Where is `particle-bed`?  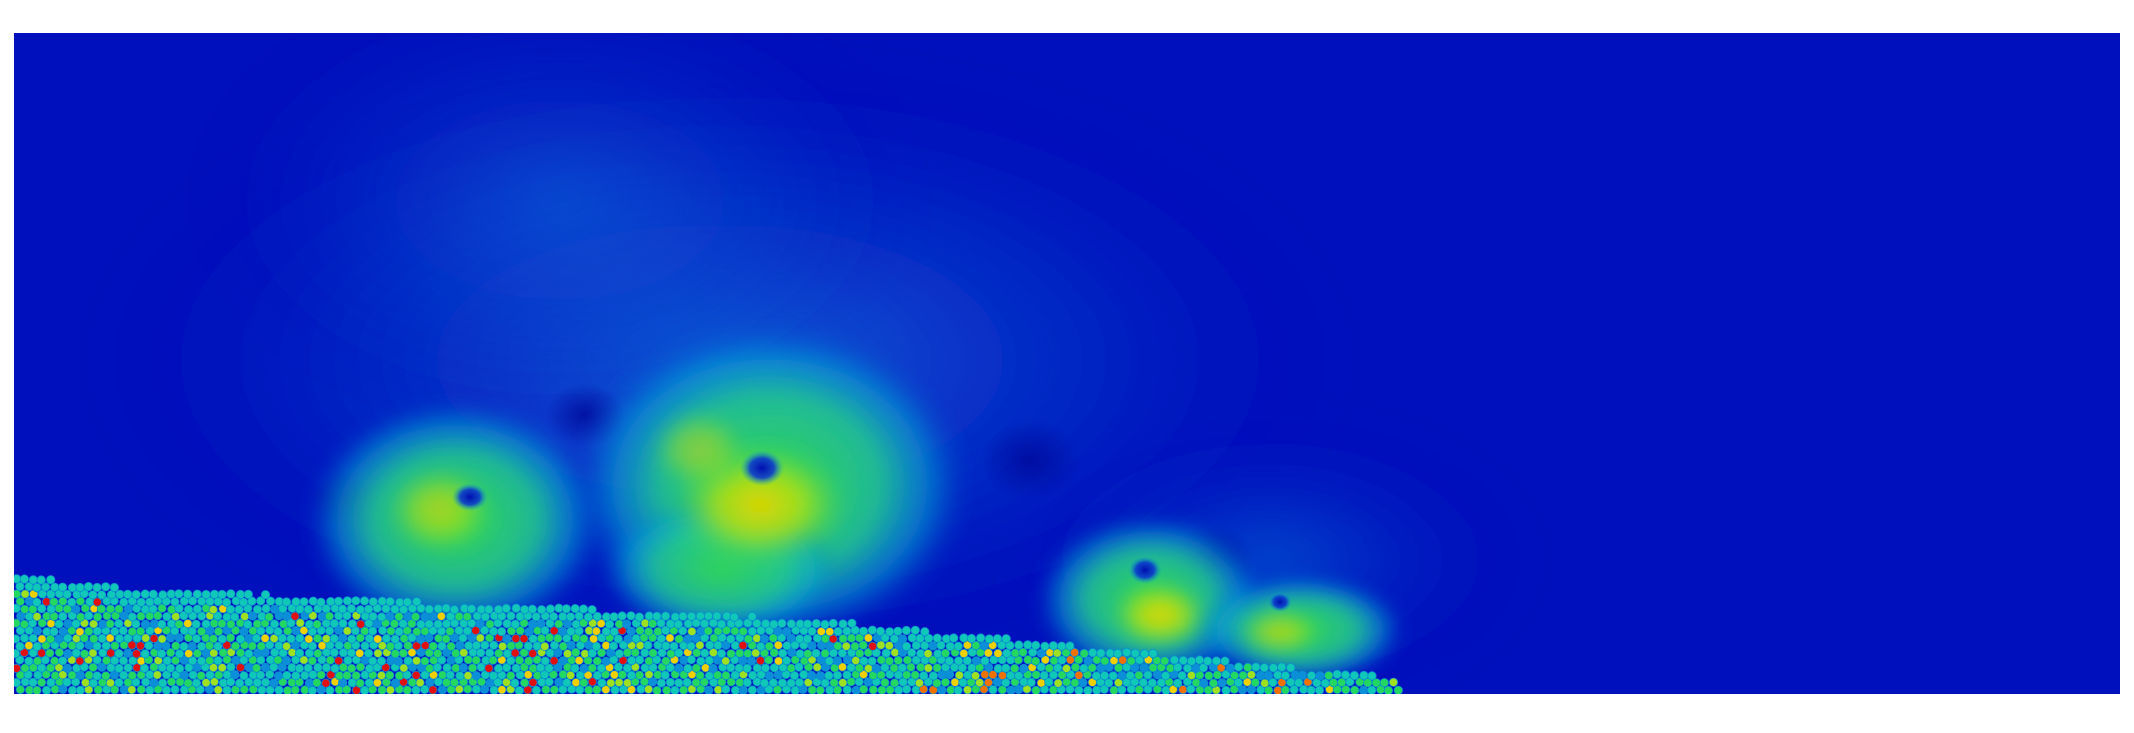
particle-bed is located at coordinates (708, 634).